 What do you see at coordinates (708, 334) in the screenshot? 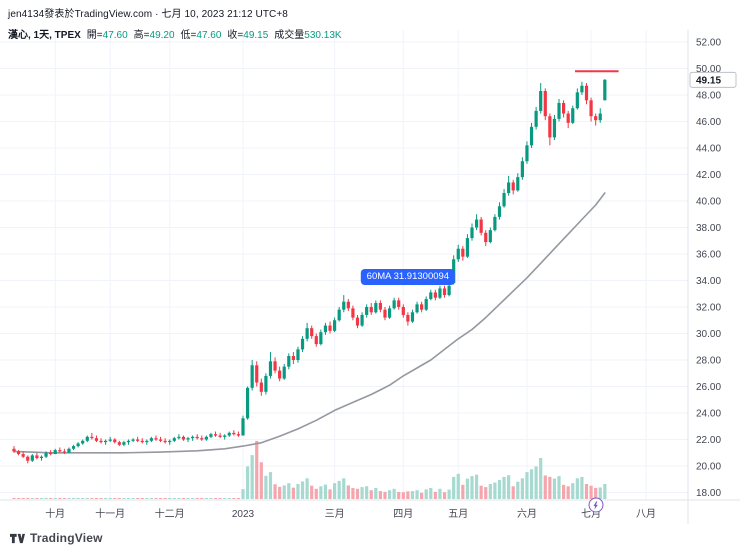
I see `price-tick-label: 30.00` at bounding box center [708, 334].